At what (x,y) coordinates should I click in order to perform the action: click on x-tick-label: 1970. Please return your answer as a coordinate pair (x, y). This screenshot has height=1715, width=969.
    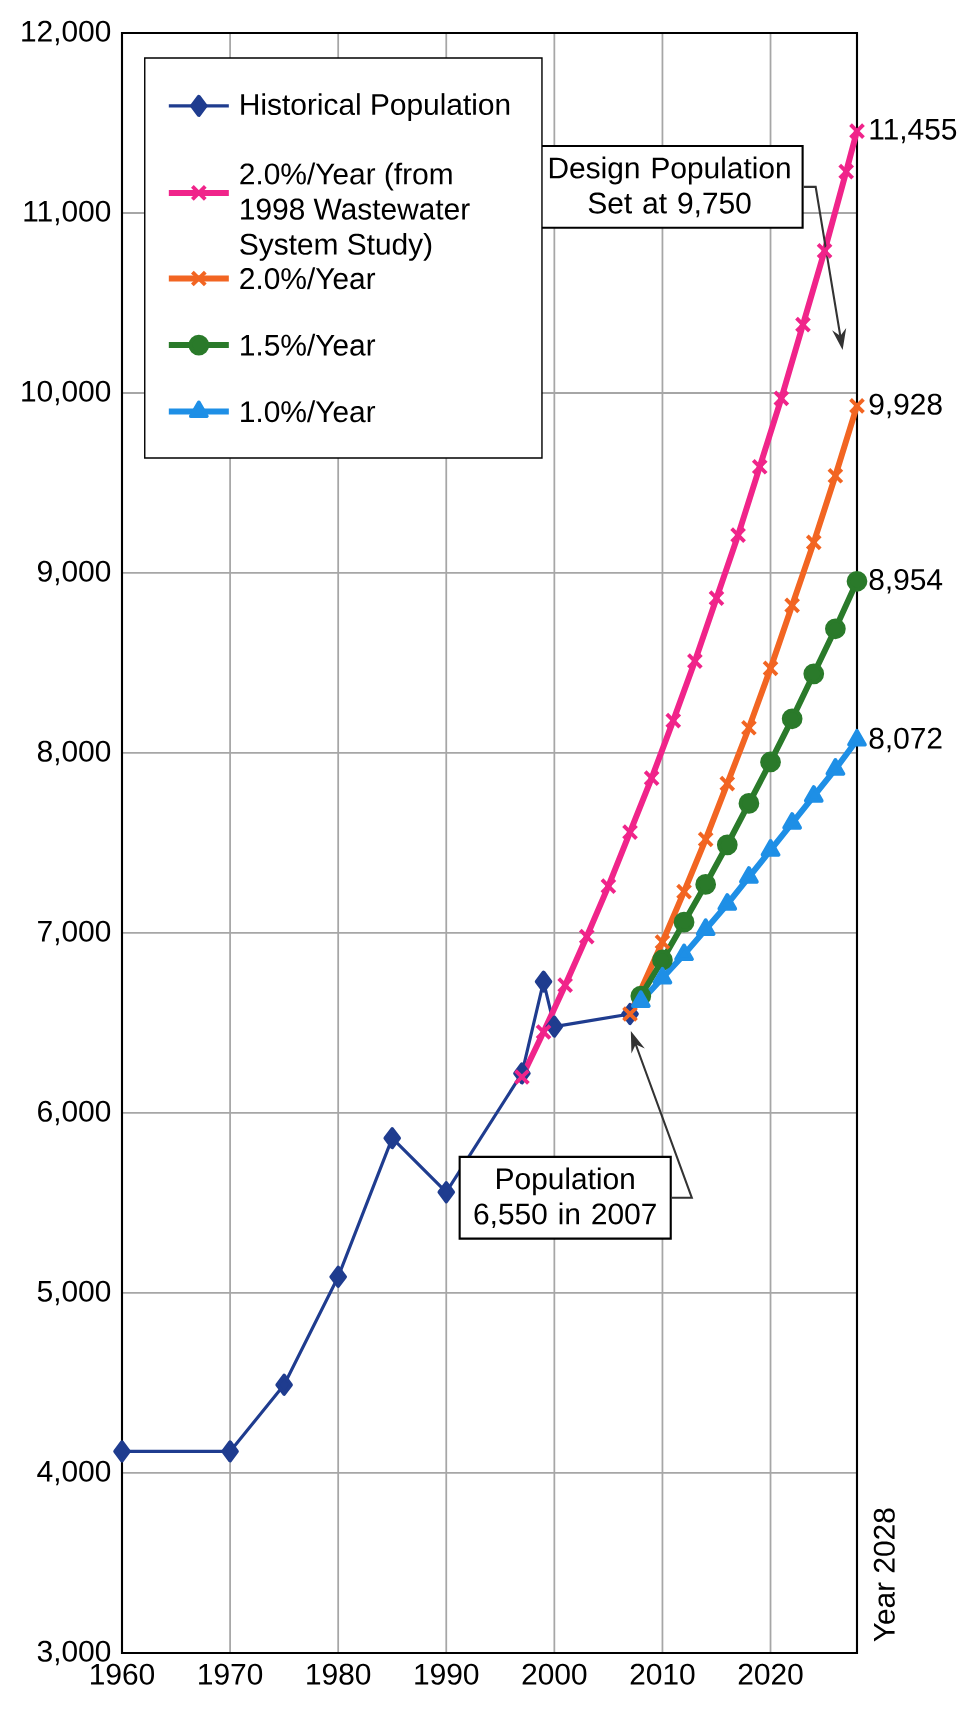
    Looking at the image, I should click on (231, 1674).